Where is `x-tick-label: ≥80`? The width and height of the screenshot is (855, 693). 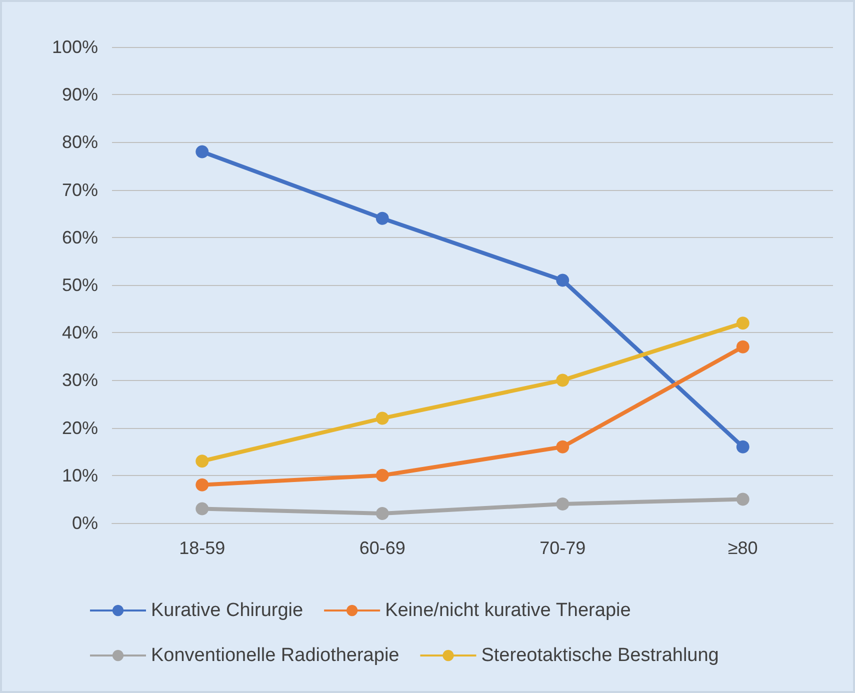 x-tick-label: ≥80 is located at coordinates (743, 548).